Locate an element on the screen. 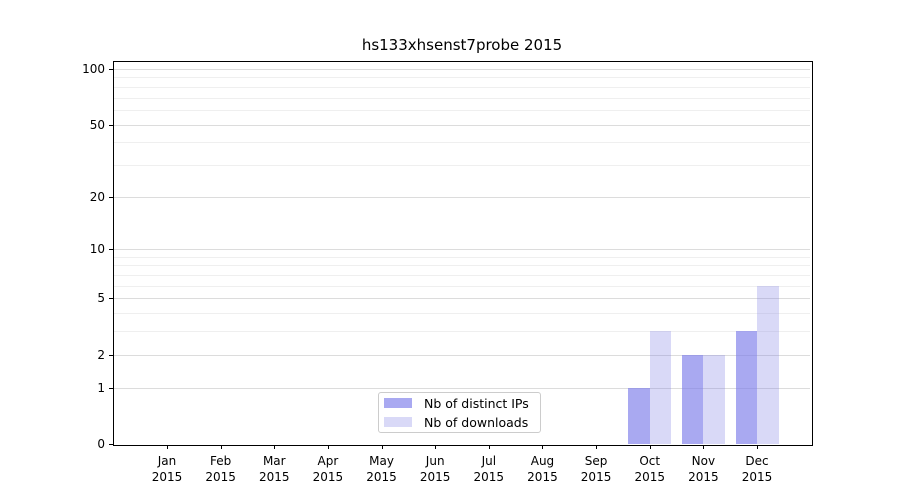  x-tick-label: Dec 2015 is located at coordinates (757, 469).